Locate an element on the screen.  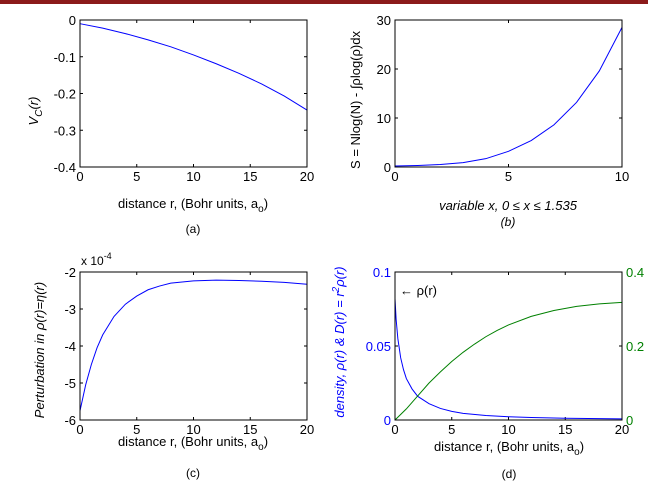
panel-b-ytick-label: 10 is located at coordinates (384, 118).